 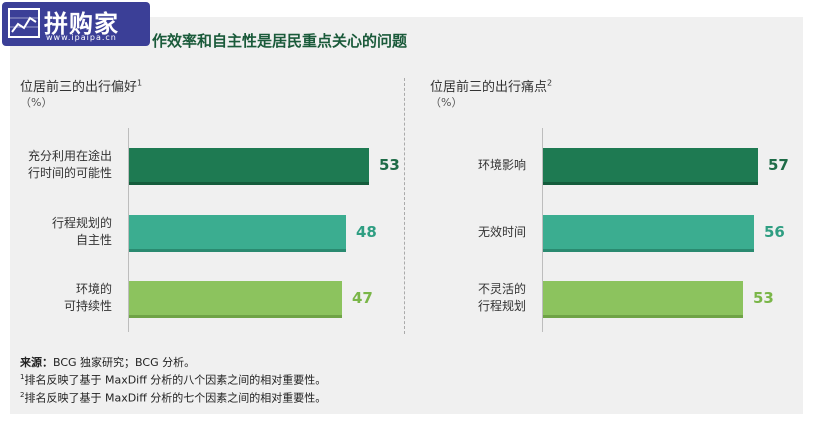 I want to click on source-label: 来源：, so click(x=36, y=362).